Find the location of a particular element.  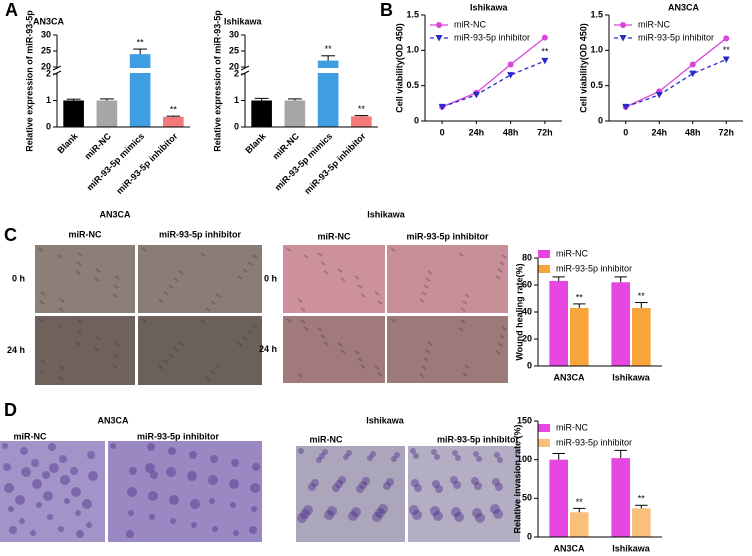

y-tick-label: 1.0 is located at coordinates (412, 50).